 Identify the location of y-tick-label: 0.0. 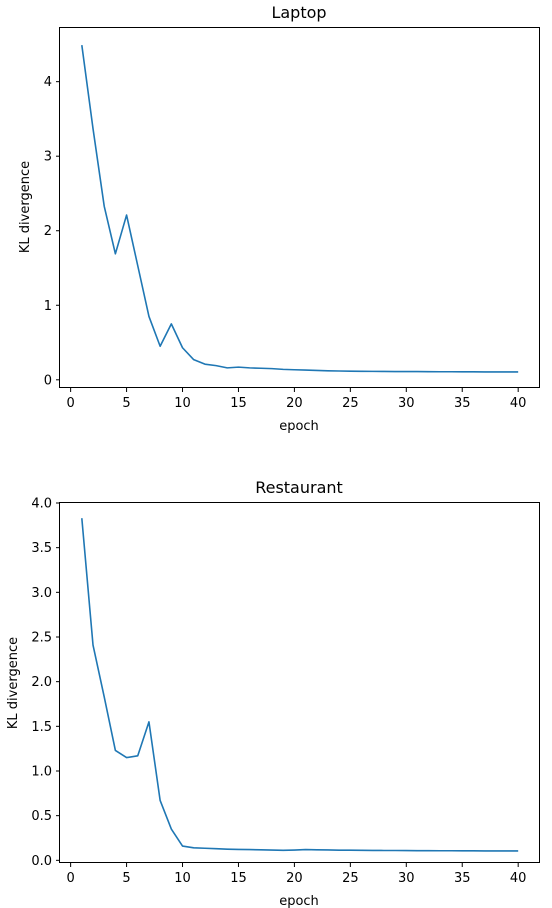
(41, 861).